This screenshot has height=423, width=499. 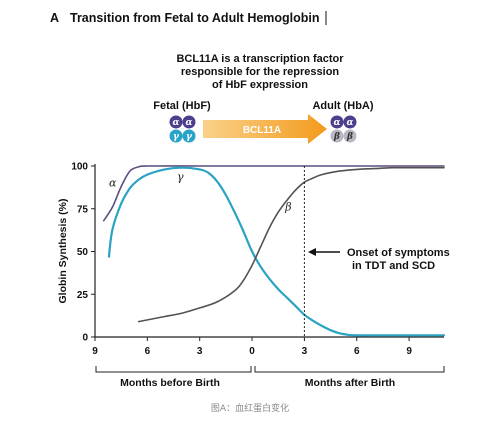 What do you see at coordinates (113, 183) in the screenshot?
I see `alpha-series-label: α` at bounding box center [113, 183].